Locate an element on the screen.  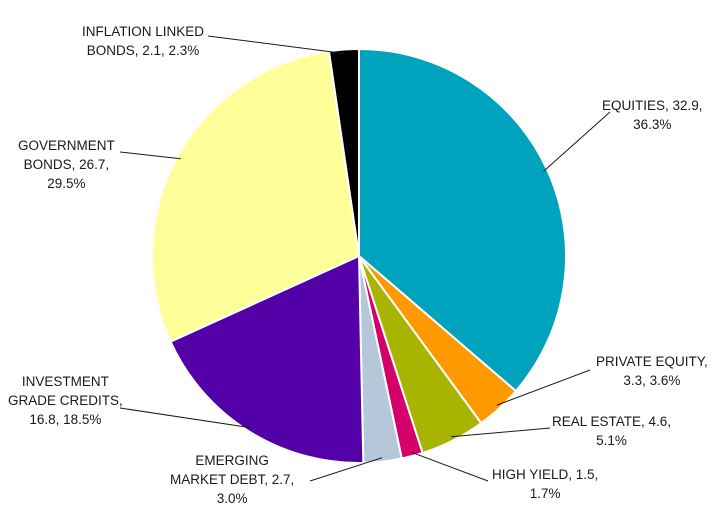
slice-label-high-yield: HIGH YIELD, 1.5, 1.7% is located at coordinates (545, 484).